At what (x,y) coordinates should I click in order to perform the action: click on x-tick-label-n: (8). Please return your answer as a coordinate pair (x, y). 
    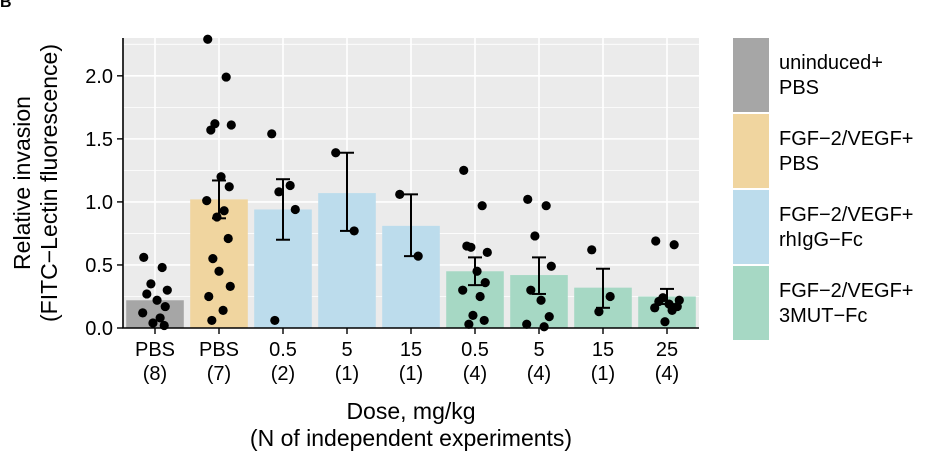
    Looking at the image, I should click on (155, 374).